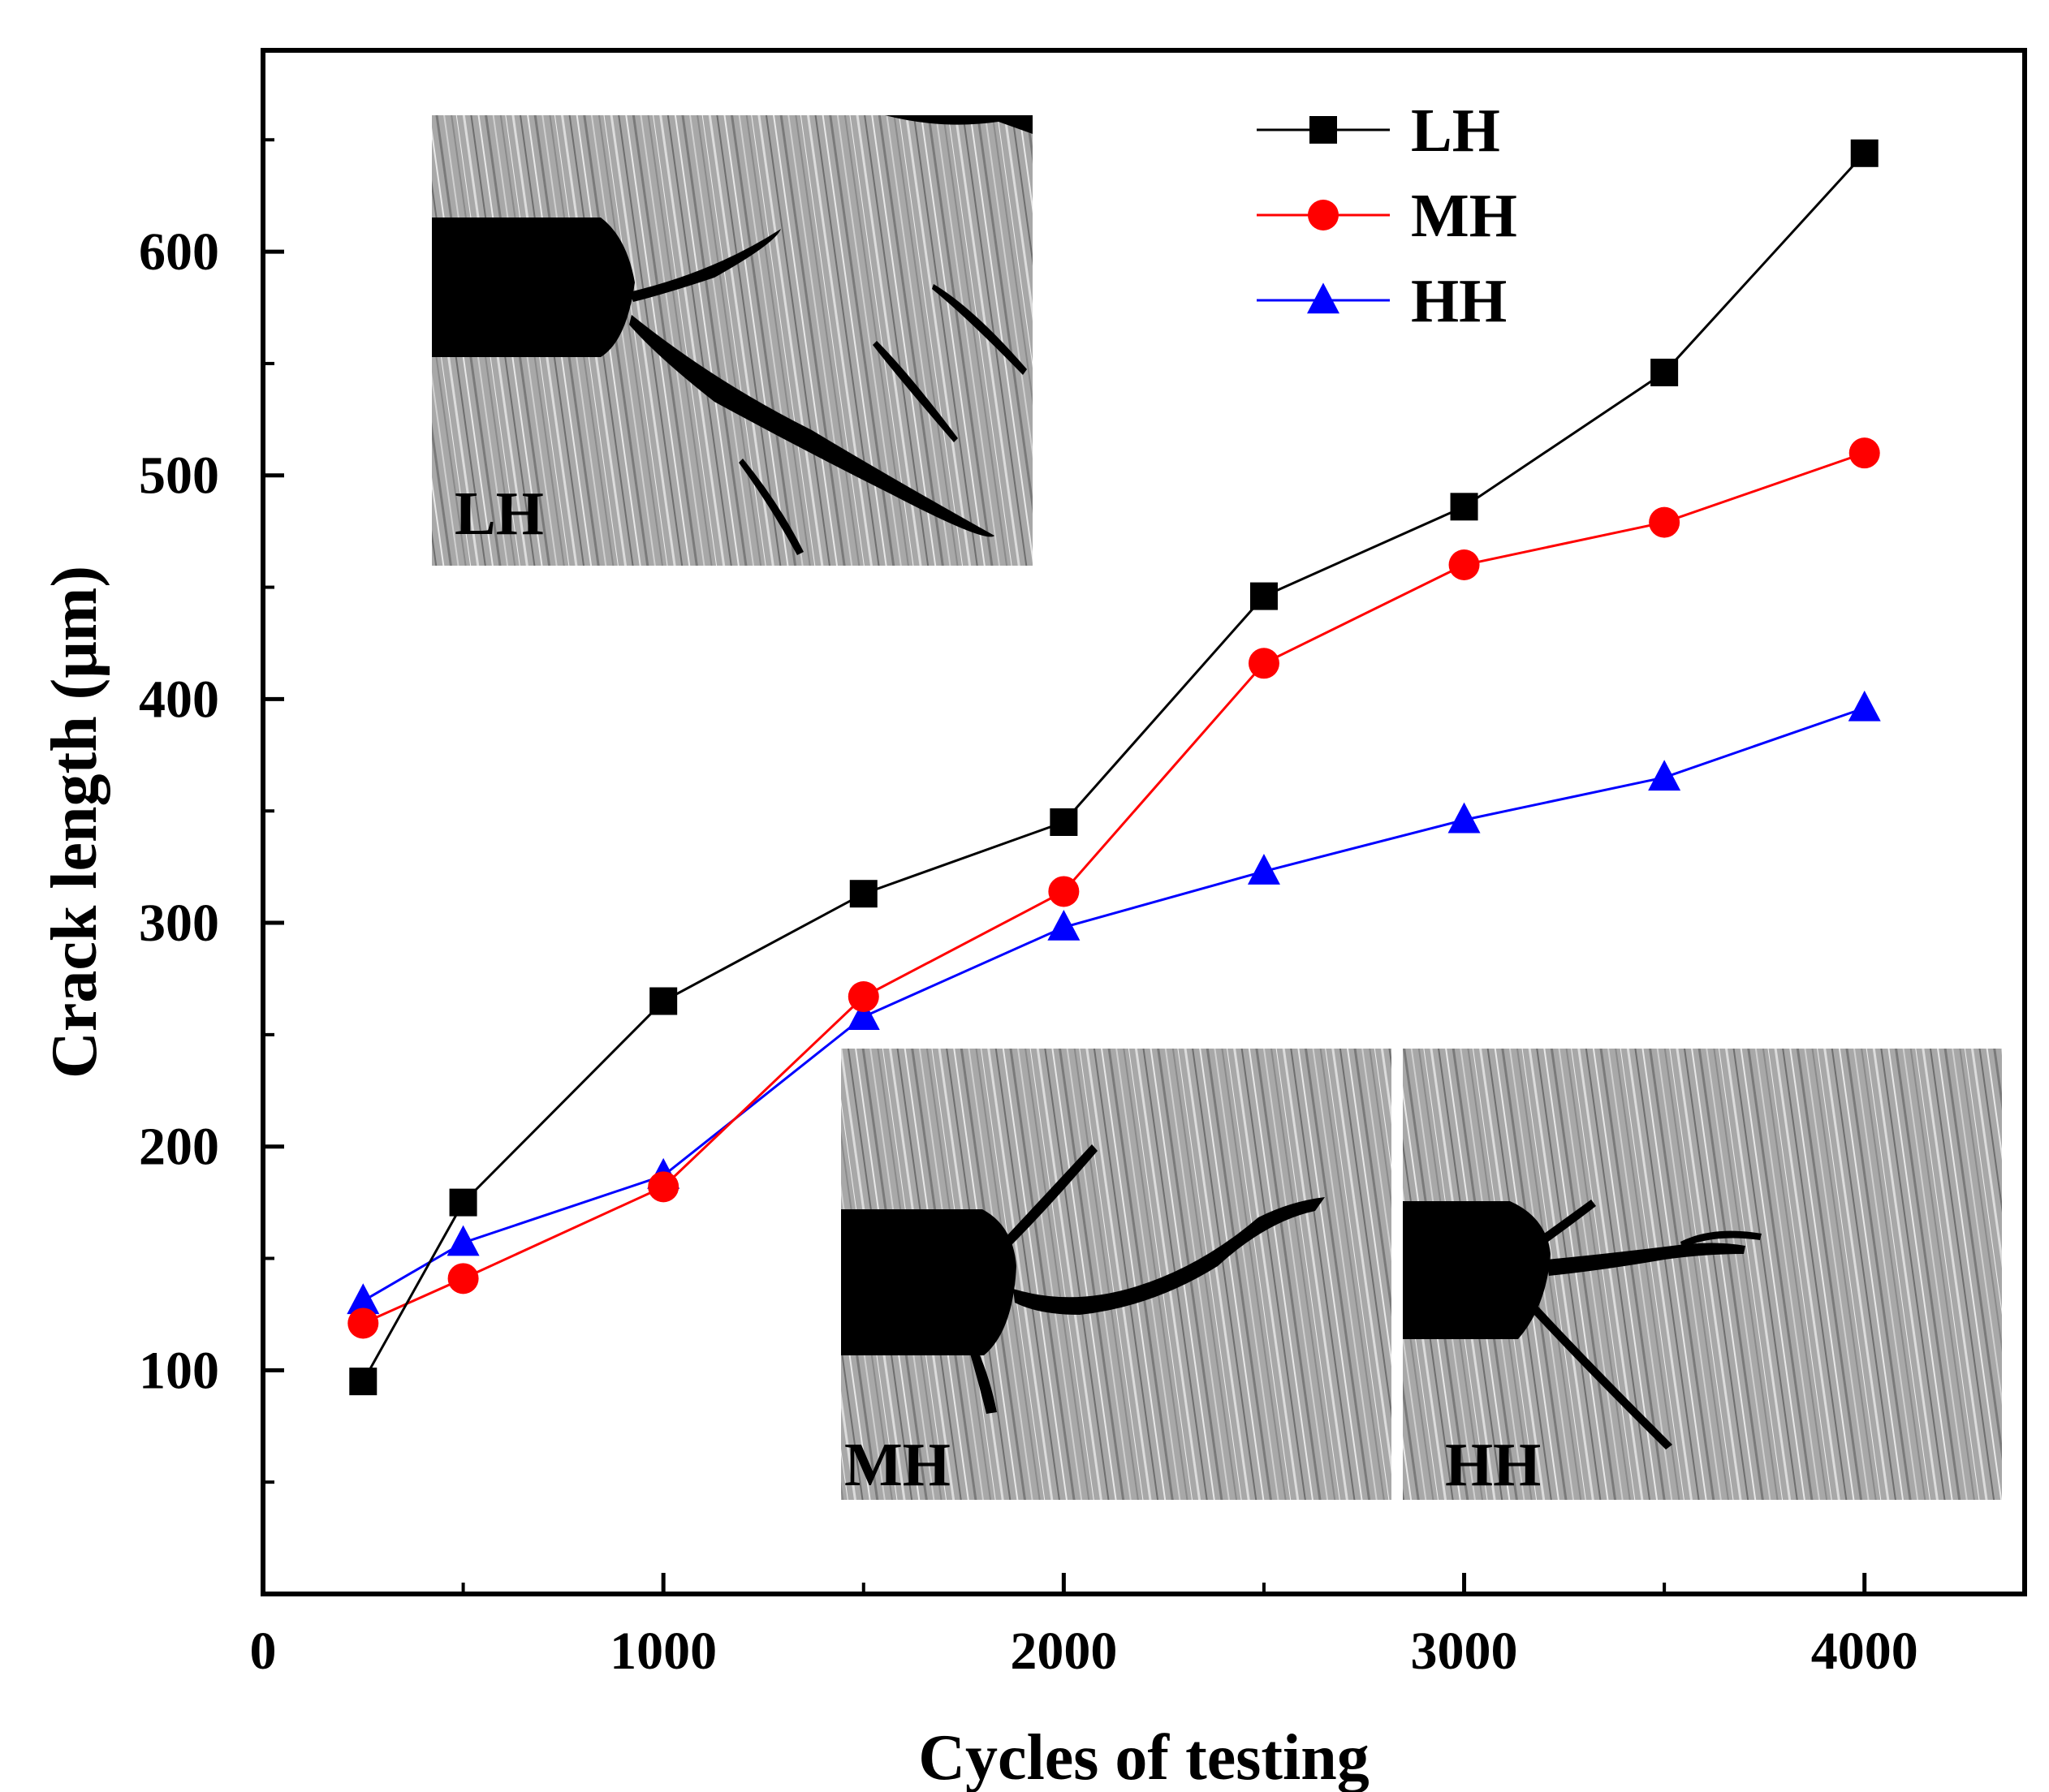 This screenshot has width=2049, height=1792. Describe the element at coordinates (1493, 1465) in the screenshot. I see `inset-hh-label: HH` at that location.